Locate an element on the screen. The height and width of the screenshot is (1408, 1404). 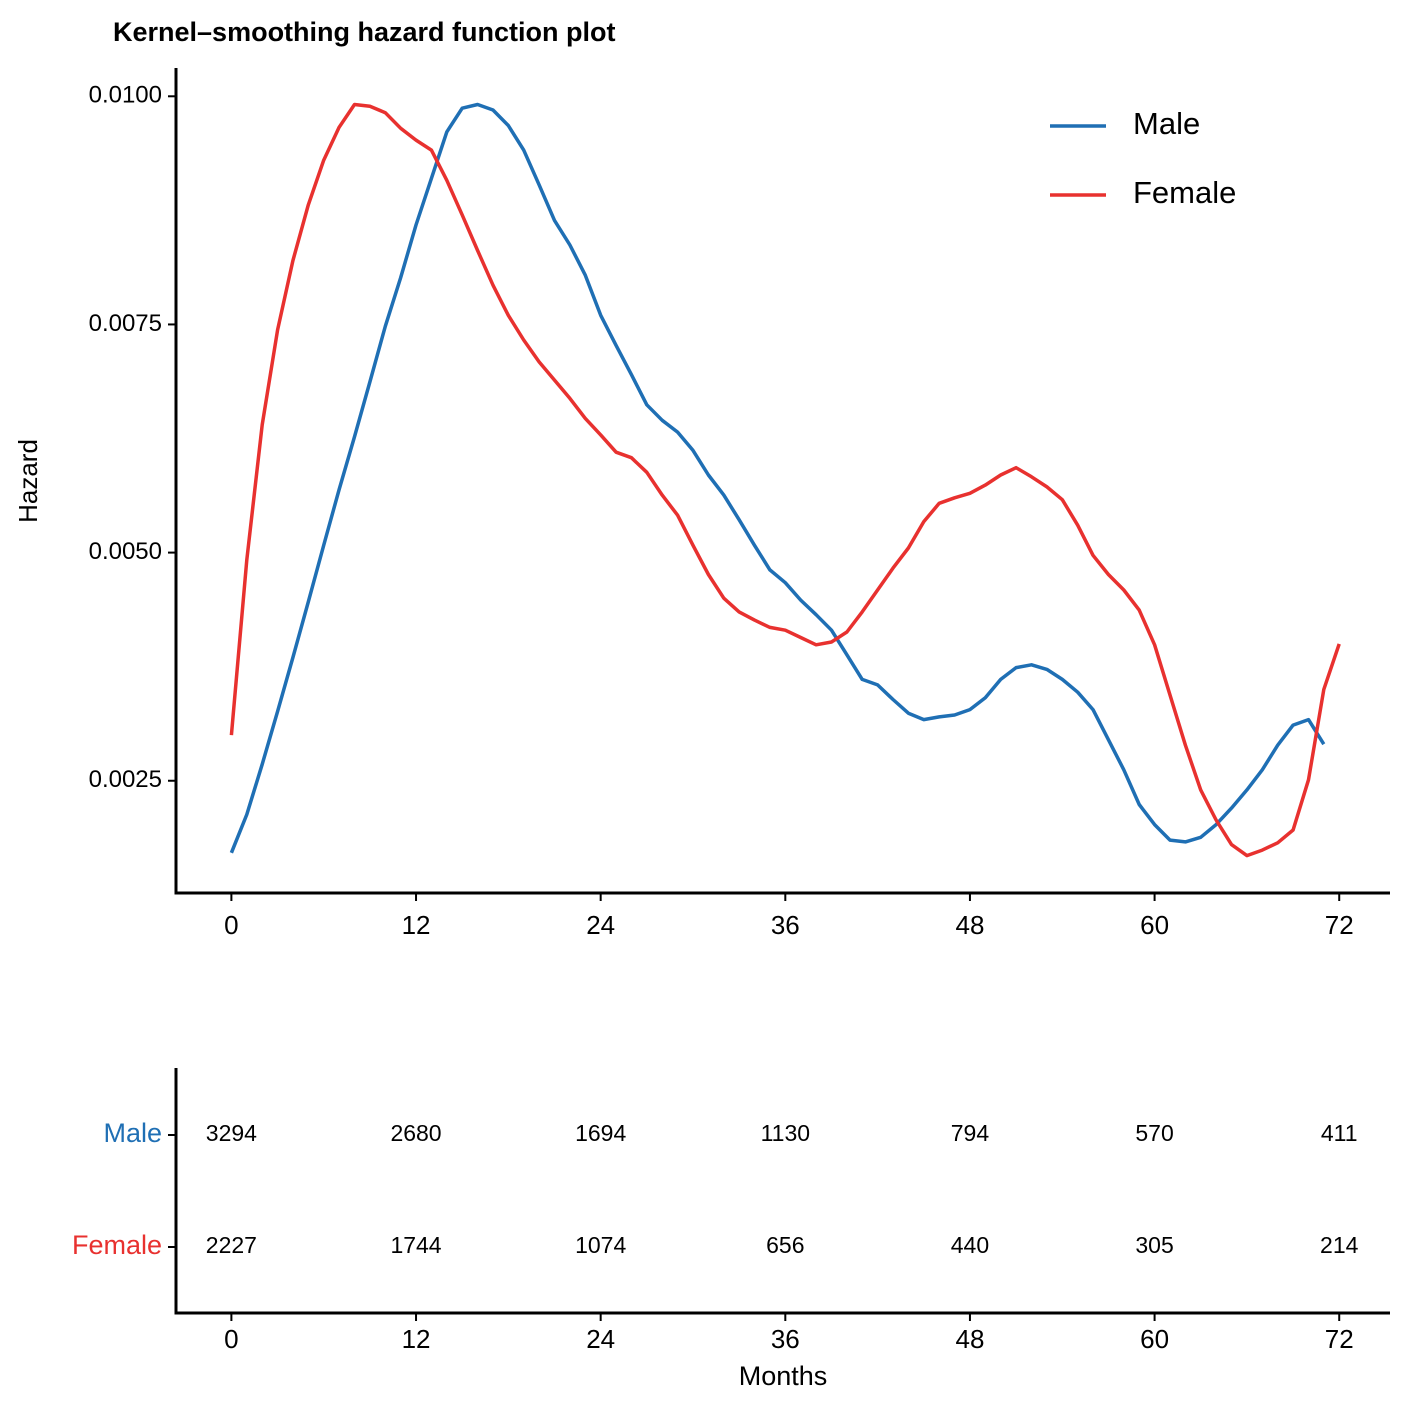
y-tick-label: 0.0100 is located at coordinates (125, 95).